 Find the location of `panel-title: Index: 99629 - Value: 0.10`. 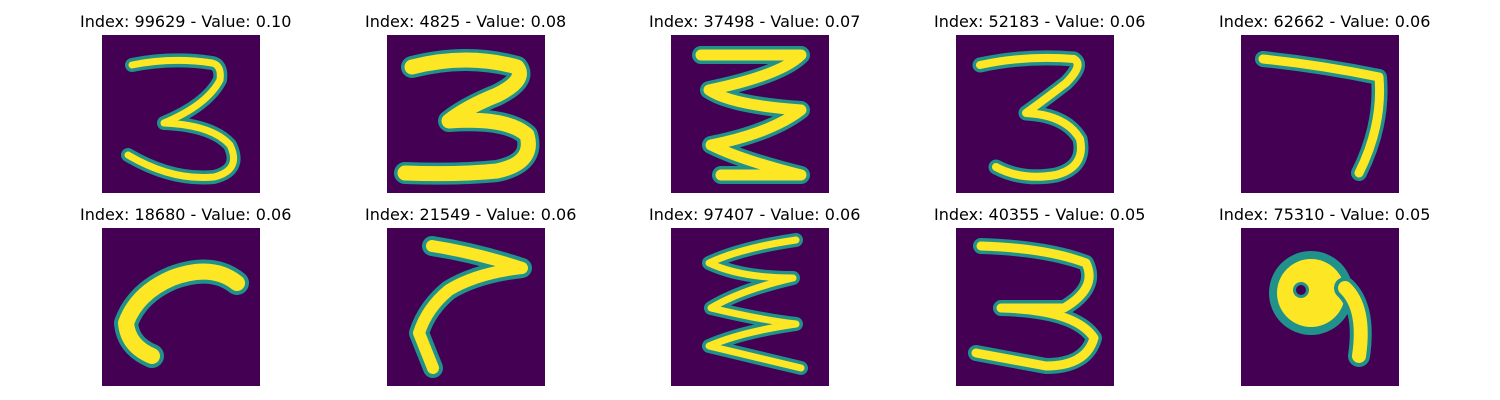

panel-title: Index: 99629 - Value: 0.10 is located at coordinates (186, 21).